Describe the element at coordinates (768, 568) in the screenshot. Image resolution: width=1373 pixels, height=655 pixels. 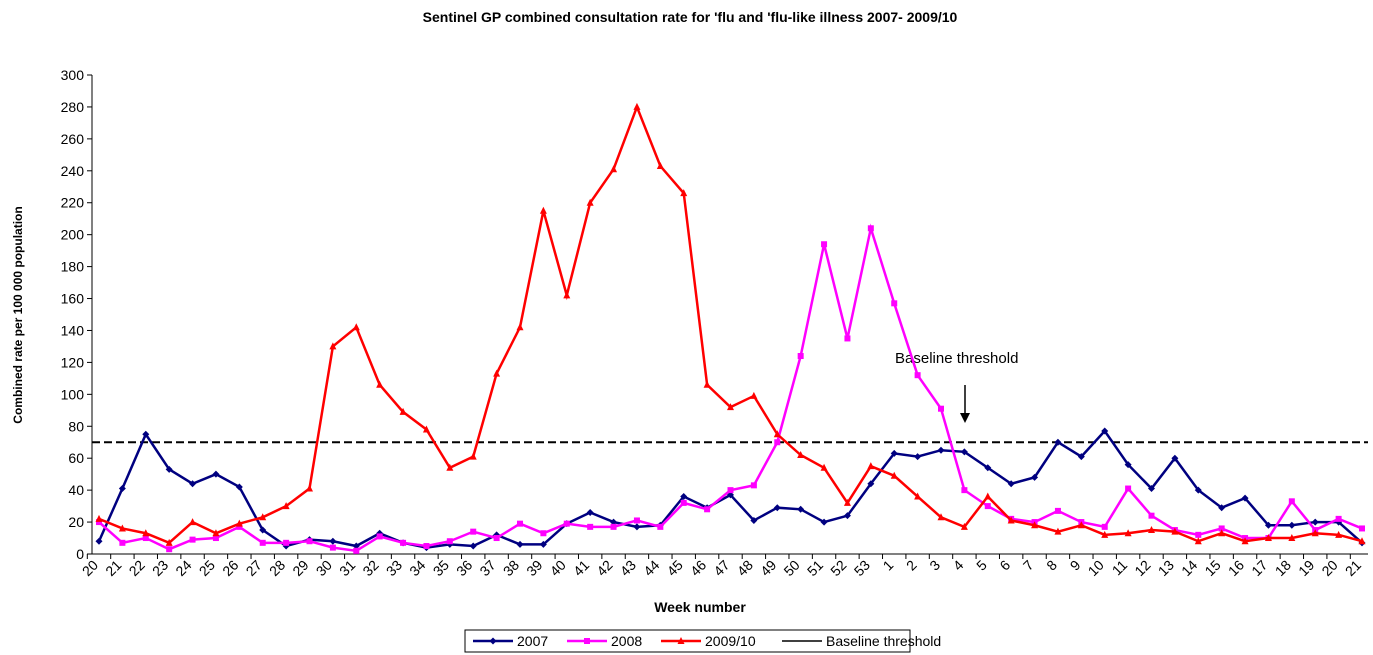
I see `x-tick-label: 49` at that location.